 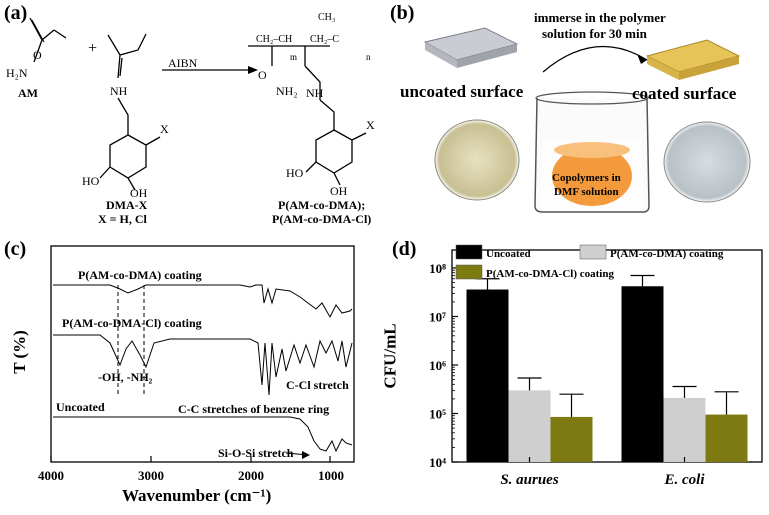 I want to click on product-ho: HO, so click(x=295, y=173).